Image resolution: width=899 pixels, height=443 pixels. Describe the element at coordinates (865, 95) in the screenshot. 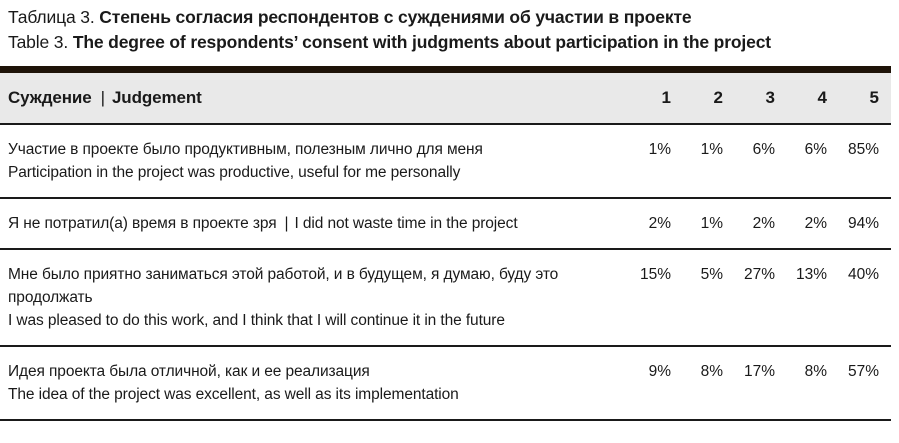

I see `column-header-scale-5: 5` at that location.